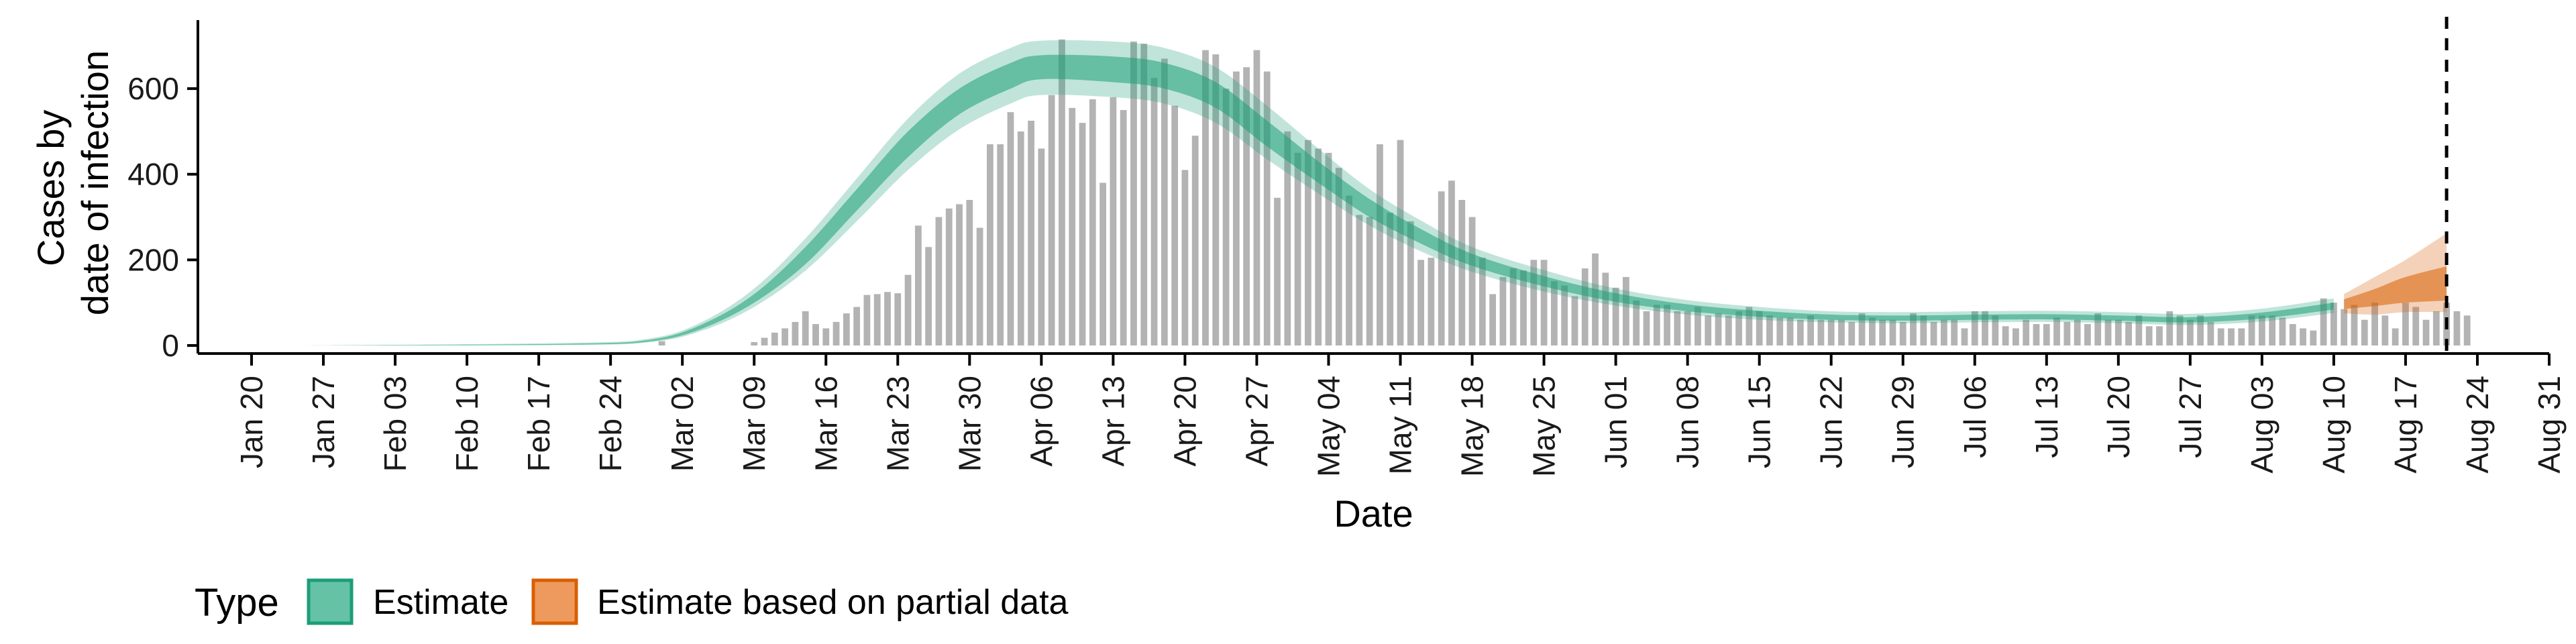  I want to click on x-tick-label: Mar 30, so click(969, 424).